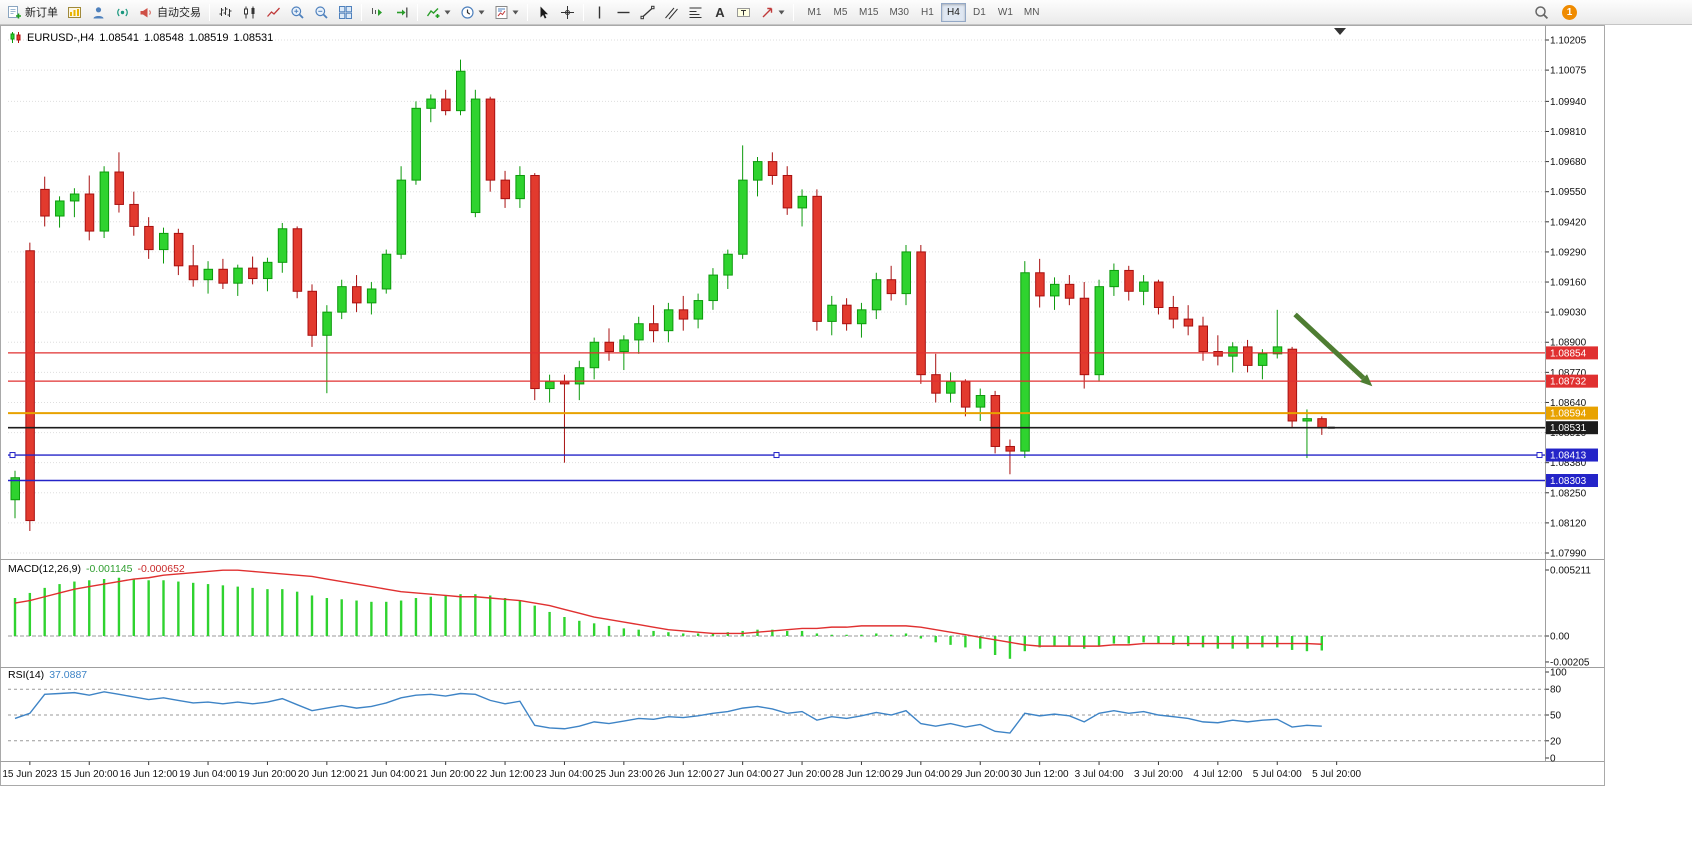  Describe the element at coordinates (297, 12) in the screenshot. I see `zoom-in-button` at that location.